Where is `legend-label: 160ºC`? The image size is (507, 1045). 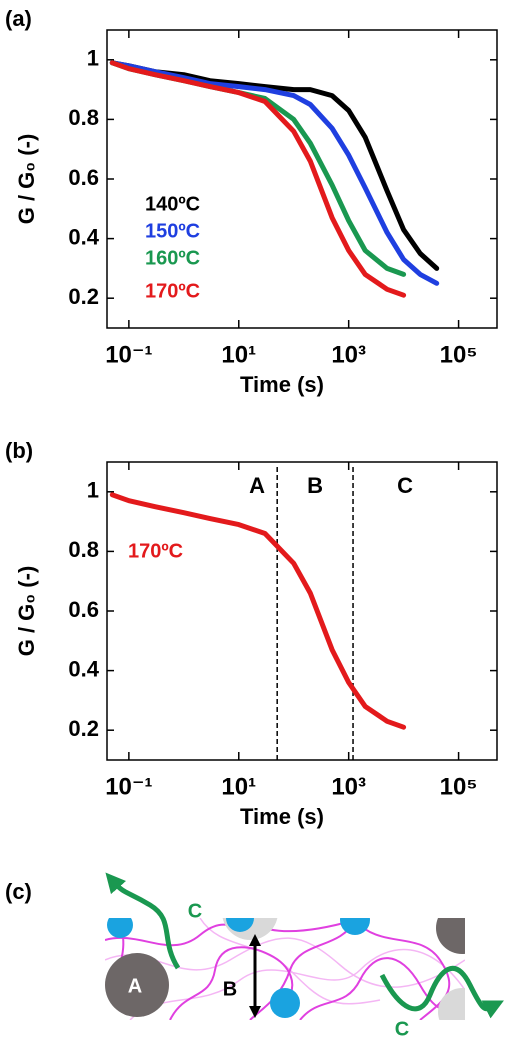
legend-label: 160ºC is located at coordinates (172, 258).